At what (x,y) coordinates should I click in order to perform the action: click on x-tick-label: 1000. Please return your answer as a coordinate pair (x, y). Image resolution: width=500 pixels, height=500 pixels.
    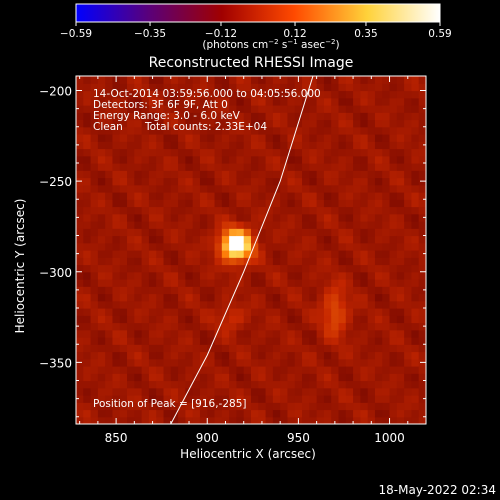
    Looking at the image, I should click on (389, 438).